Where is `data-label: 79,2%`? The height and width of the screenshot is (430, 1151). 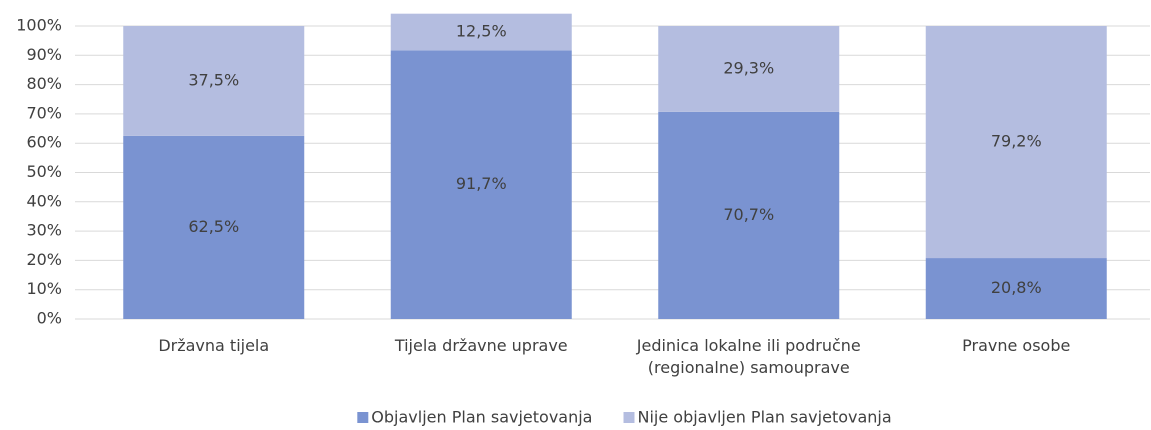 data-label: 79,2% is located at coordinates (1016, 141).